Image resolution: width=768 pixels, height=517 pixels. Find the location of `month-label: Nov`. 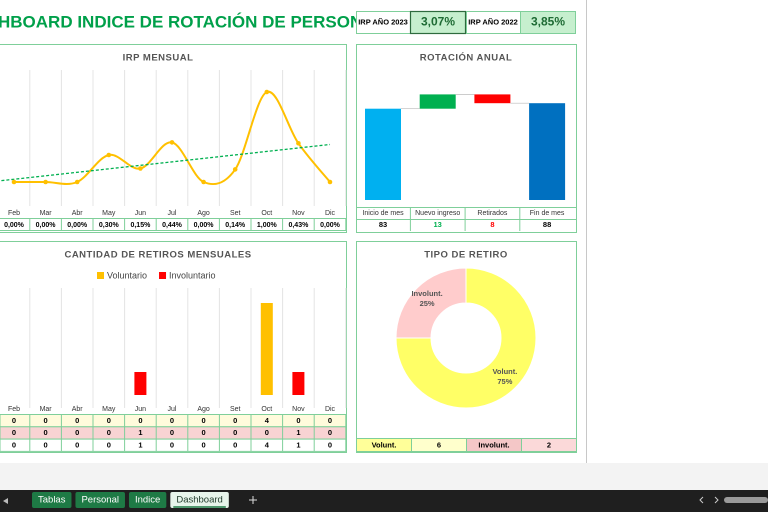

month-label: Nov is located at coordinates (298, 213).